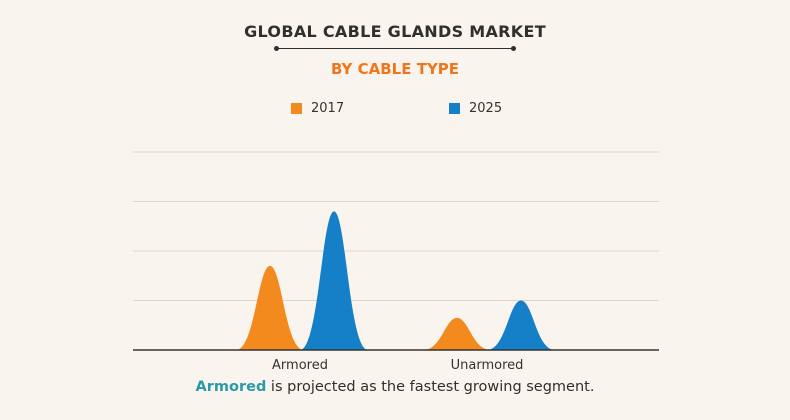  I want to click on caption-highlight: Armored, so click(231, 387).